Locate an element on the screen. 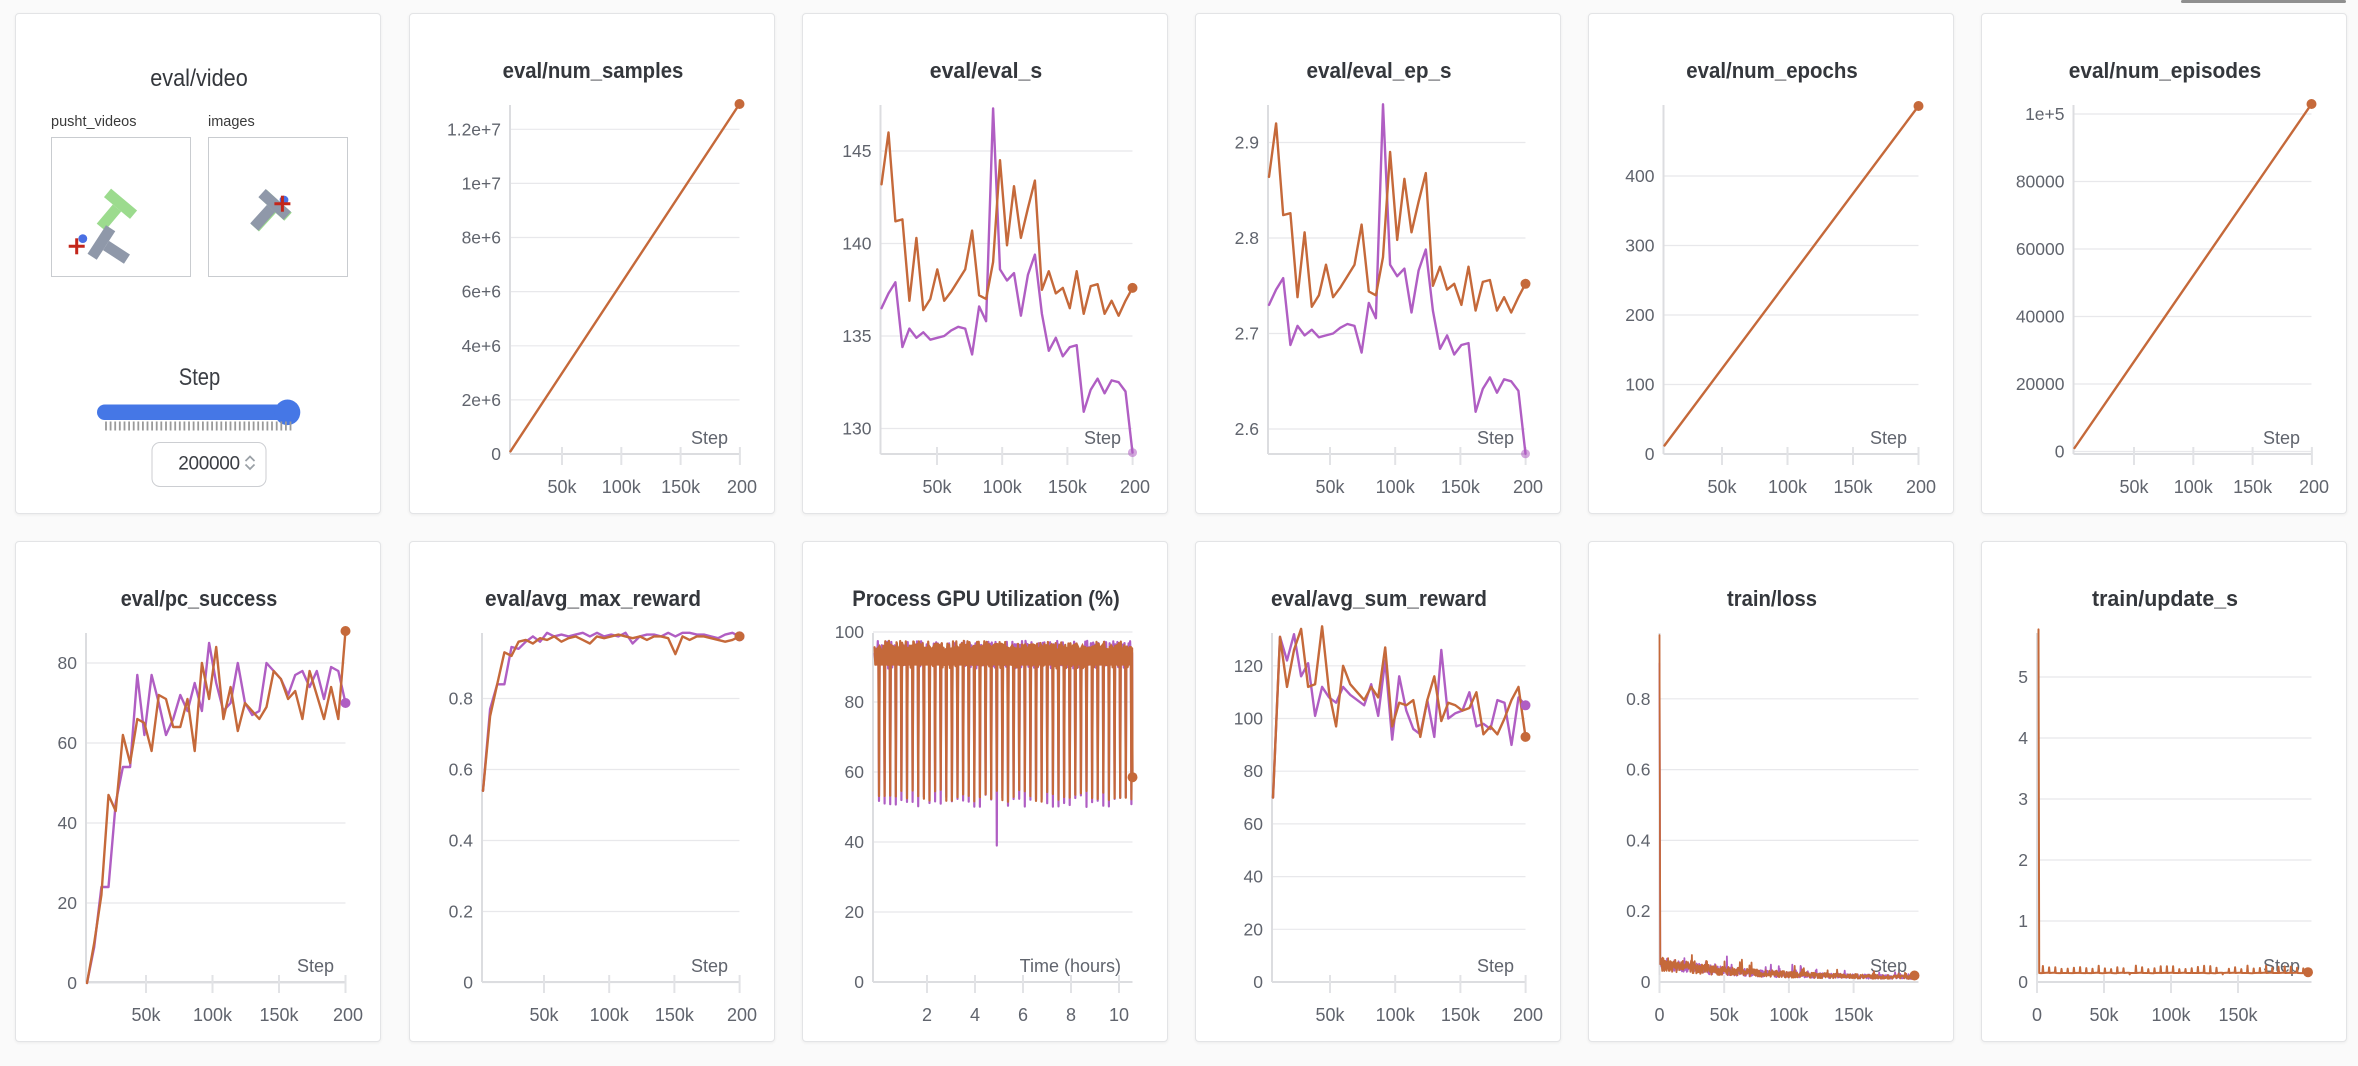 The image size is (2358, 1066). svg-text: 400 is located at coordinates (1639, 176).